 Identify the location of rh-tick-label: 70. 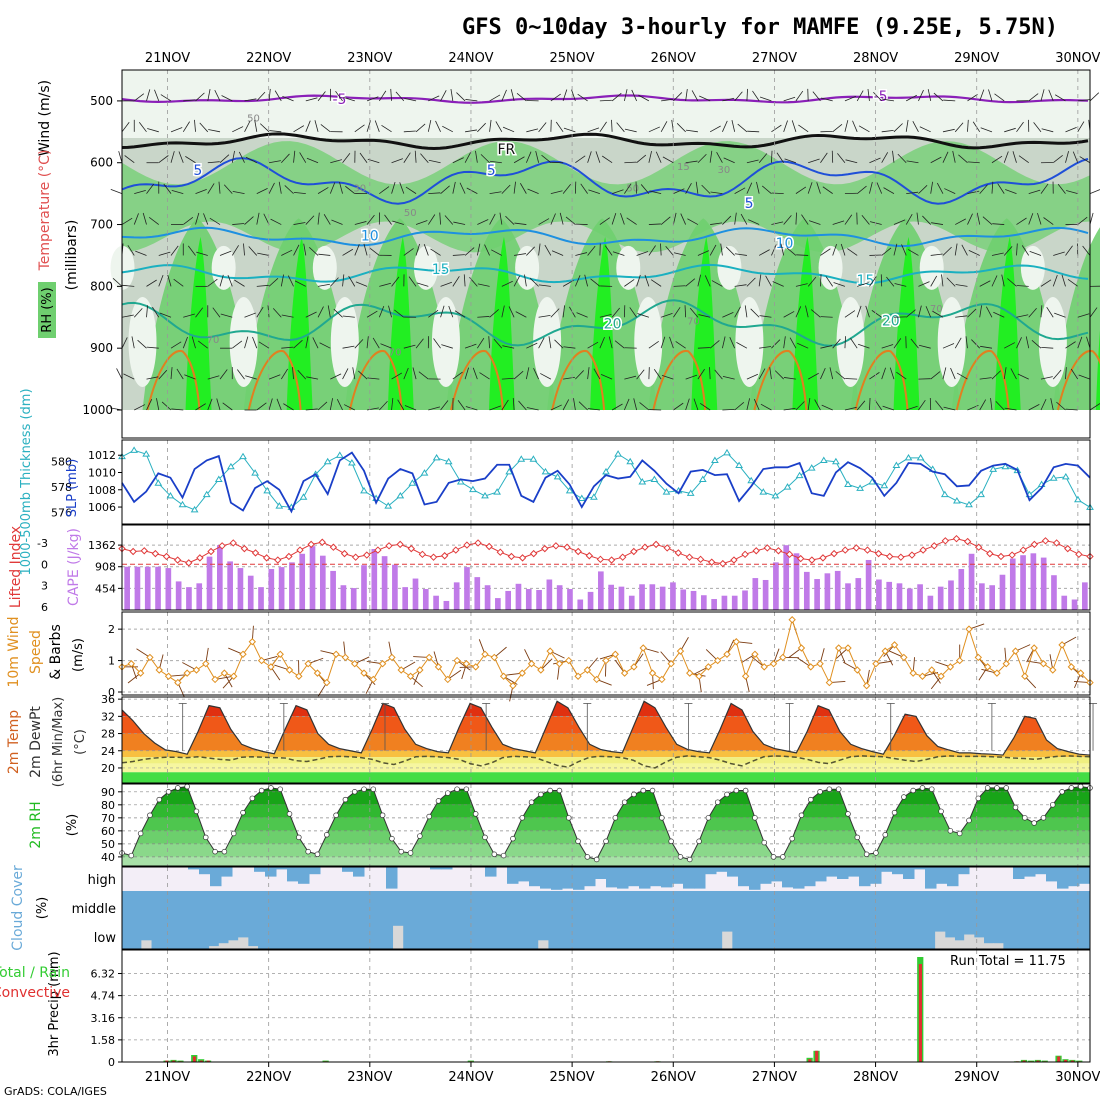
(108, 818).